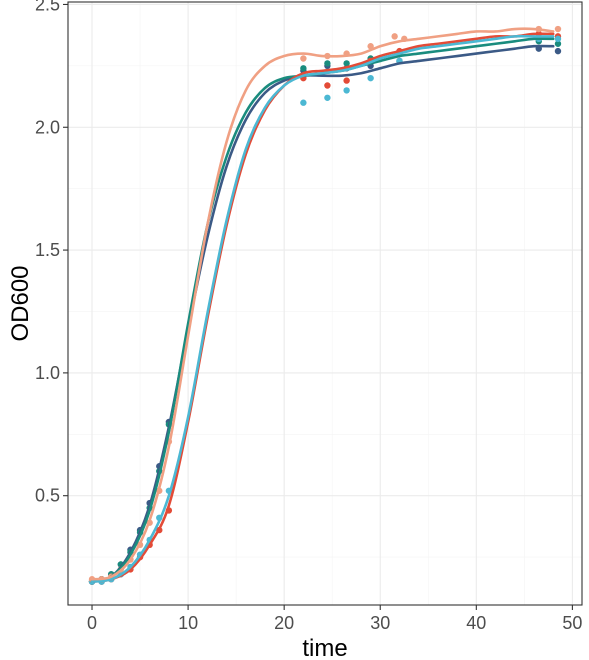 The image size is (589, 660). What do you see at coordinates (47, 127) in the screenshot?
I see `y-tick-label: 2.0` at bounding box center [47, 127].